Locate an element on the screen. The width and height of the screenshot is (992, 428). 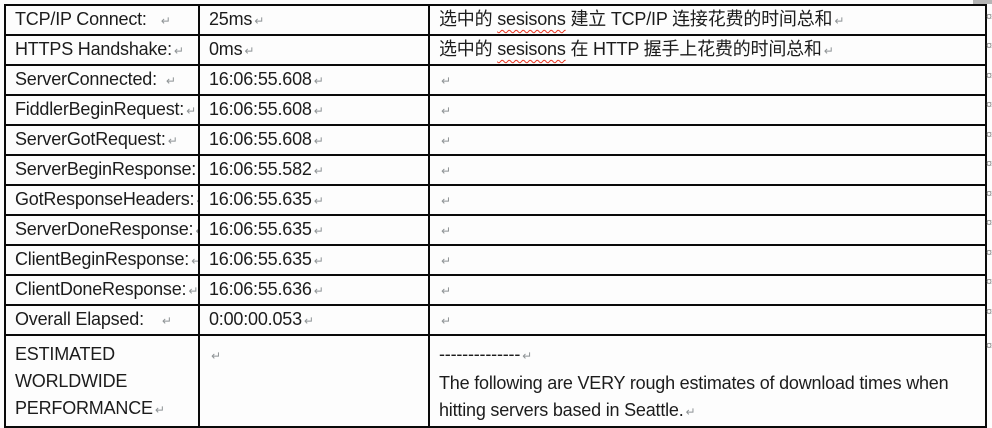
timing-label-cell: FiddlerBeginRequest: ↵ is located at coordinates (102, 110).